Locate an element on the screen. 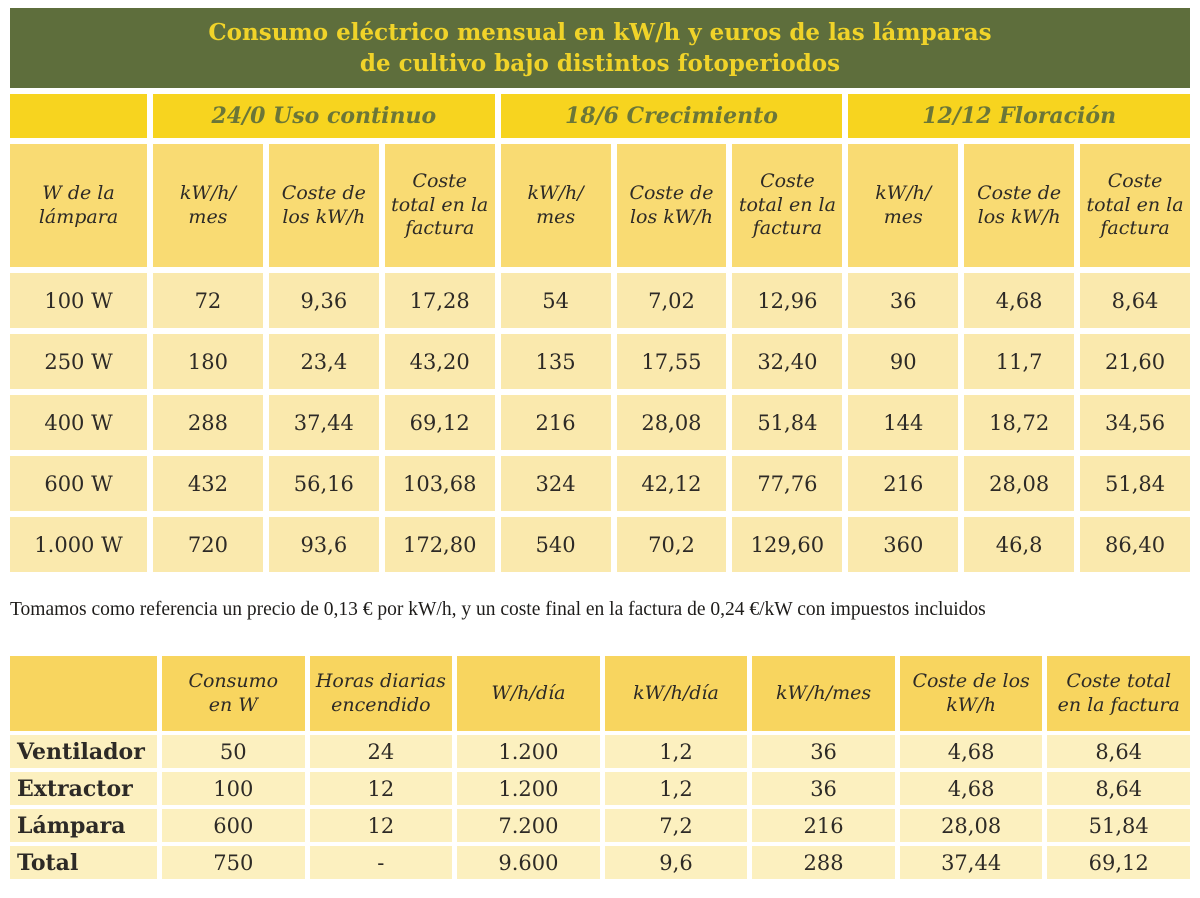 The height and width of the screenshot is (898, 1200). t2-row-label: Lámpara is located at coordinates (83, 825).